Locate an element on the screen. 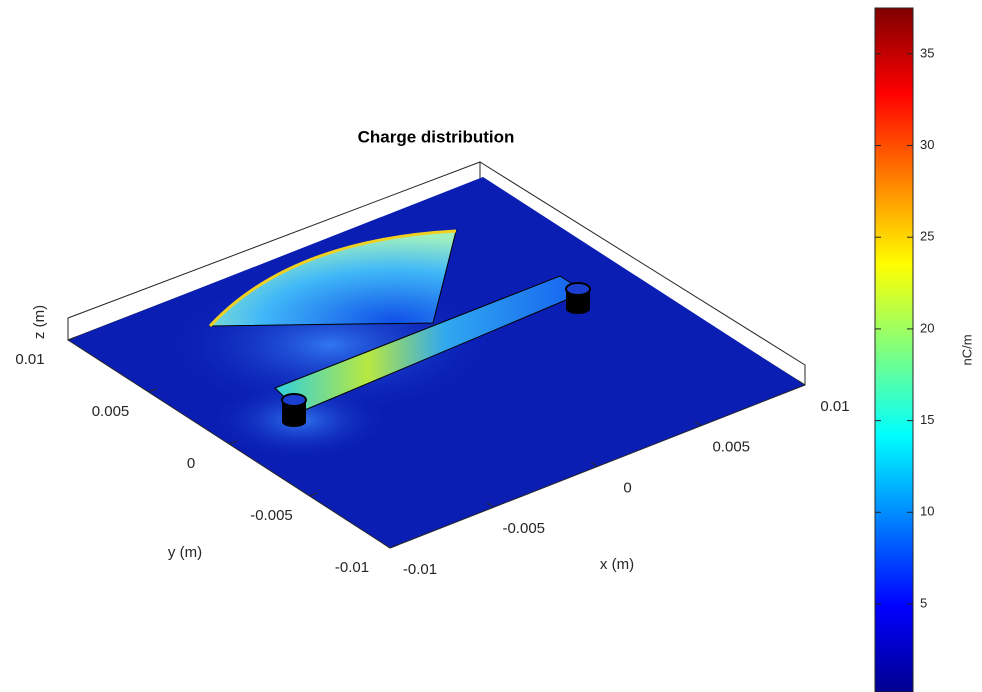  chart-title: Charge distribution is located at coordinates (436, 136).